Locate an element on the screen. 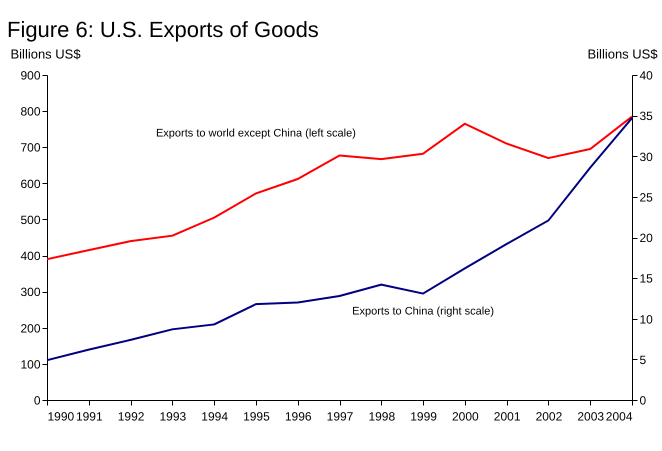  y-tick-label: 200 is located at coordinates (30, 328).